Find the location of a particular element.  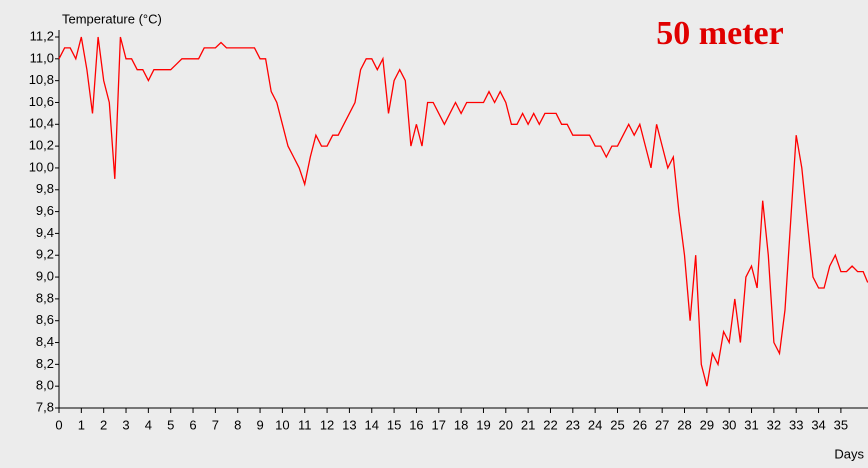

y-tick-label: 11,2 is located at coordinates (42, 35).